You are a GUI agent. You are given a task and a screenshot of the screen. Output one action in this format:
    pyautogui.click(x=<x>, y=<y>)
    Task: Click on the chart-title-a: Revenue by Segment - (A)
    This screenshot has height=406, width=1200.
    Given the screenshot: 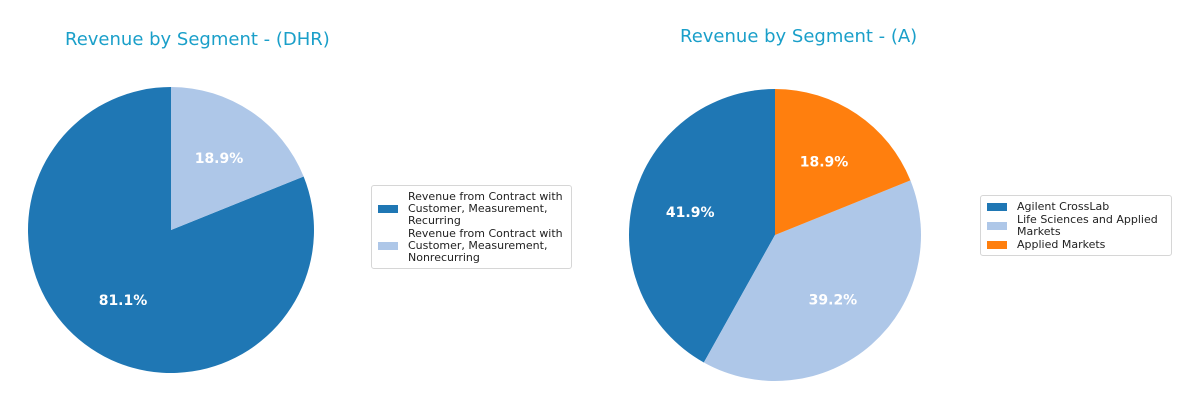 What is the action you would take?
    pyautogui.click(x=799, y=36)
    